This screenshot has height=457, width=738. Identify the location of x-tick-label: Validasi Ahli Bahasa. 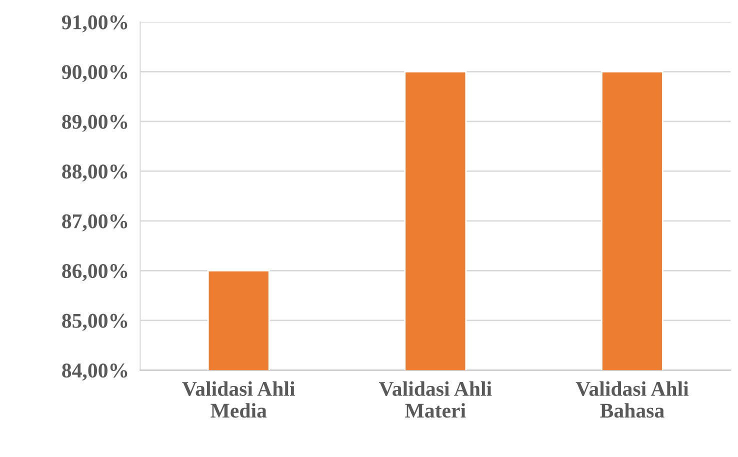
(632, 399).